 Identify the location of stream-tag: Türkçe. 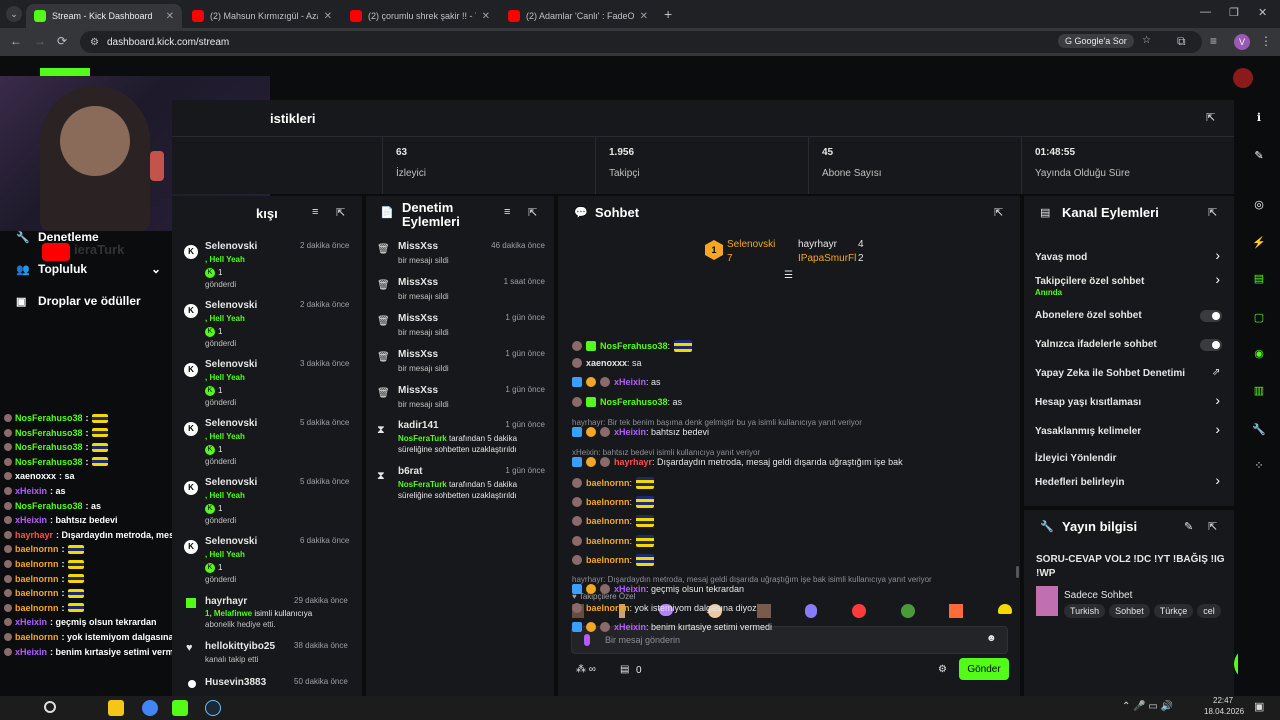
(1173, 611).